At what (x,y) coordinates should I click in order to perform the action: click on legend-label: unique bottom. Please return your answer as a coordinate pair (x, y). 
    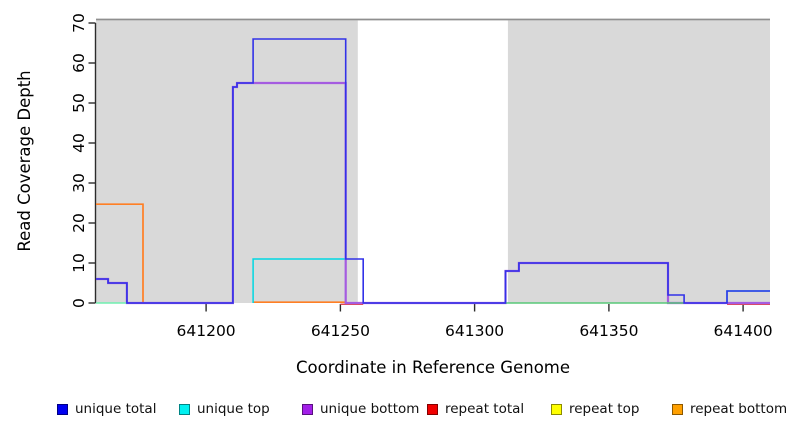
    Looking at the image, I should click on (370, 409).